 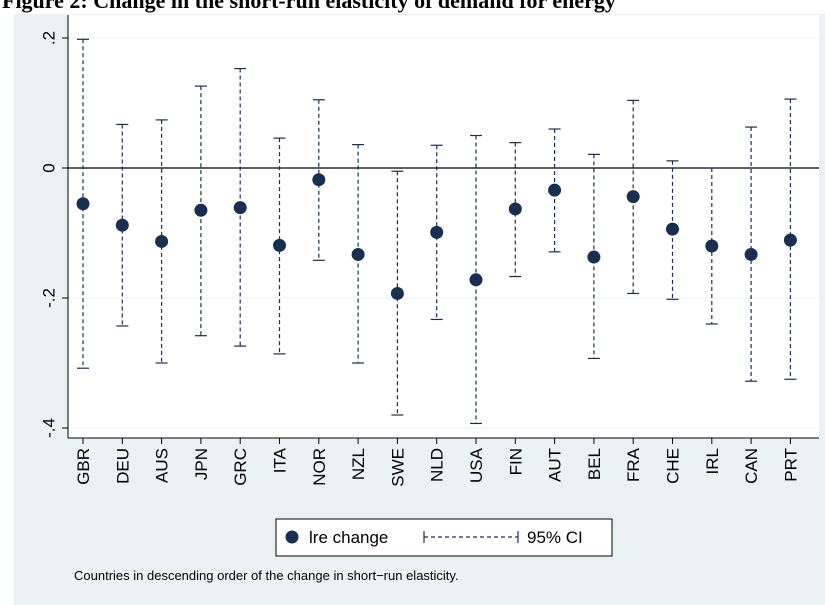 I want to click on x-tick-label-nld: NLD, so click(x=437, y=465).